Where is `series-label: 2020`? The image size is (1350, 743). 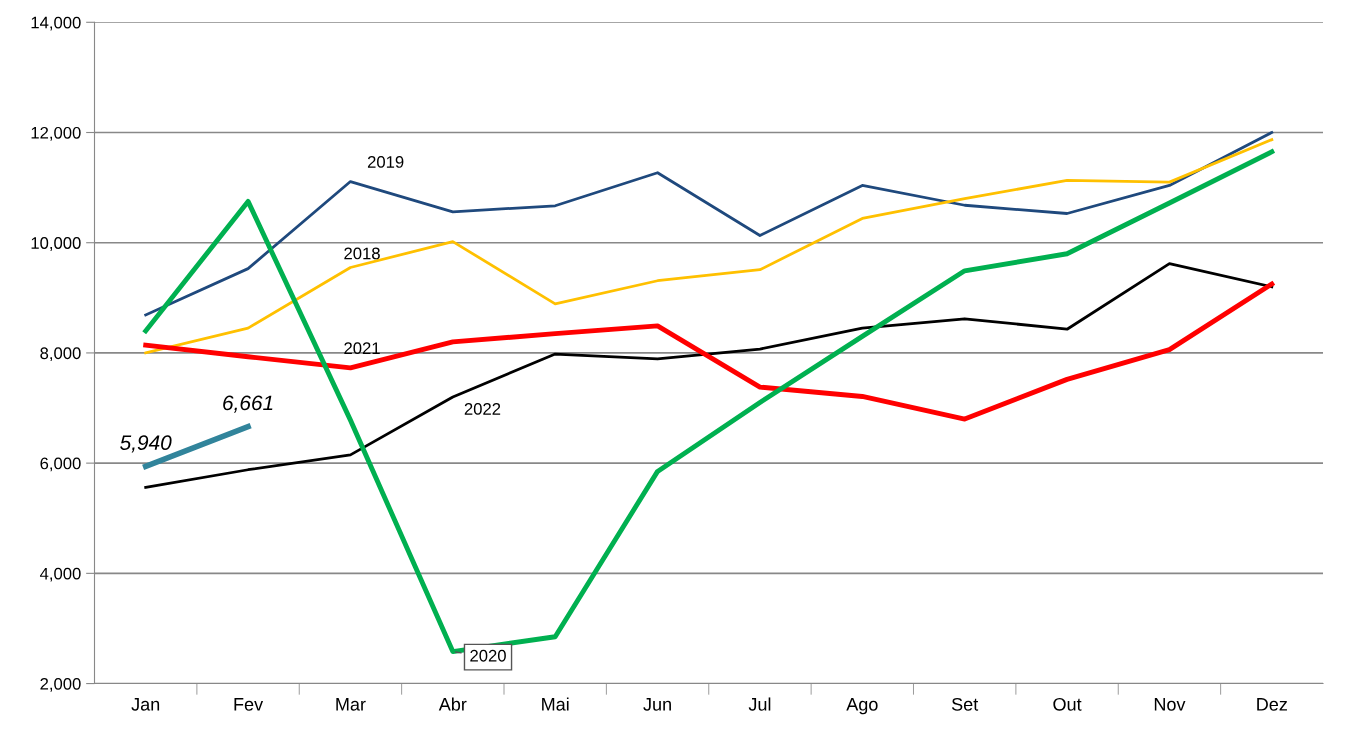 series-label: 2020 is located at coordinates (488, 655).